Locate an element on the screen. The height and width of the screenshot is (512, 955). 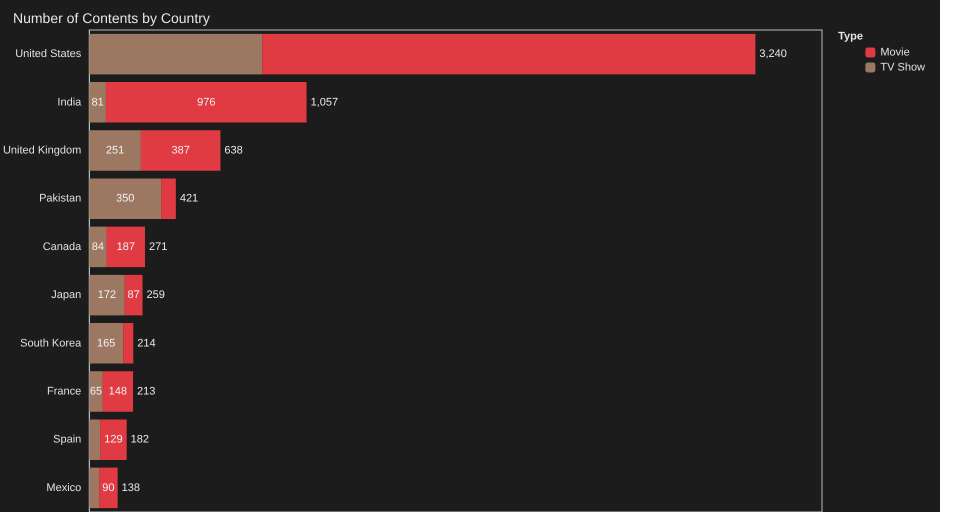
y-tick-label: Japan is located at coordinates (66, 295).